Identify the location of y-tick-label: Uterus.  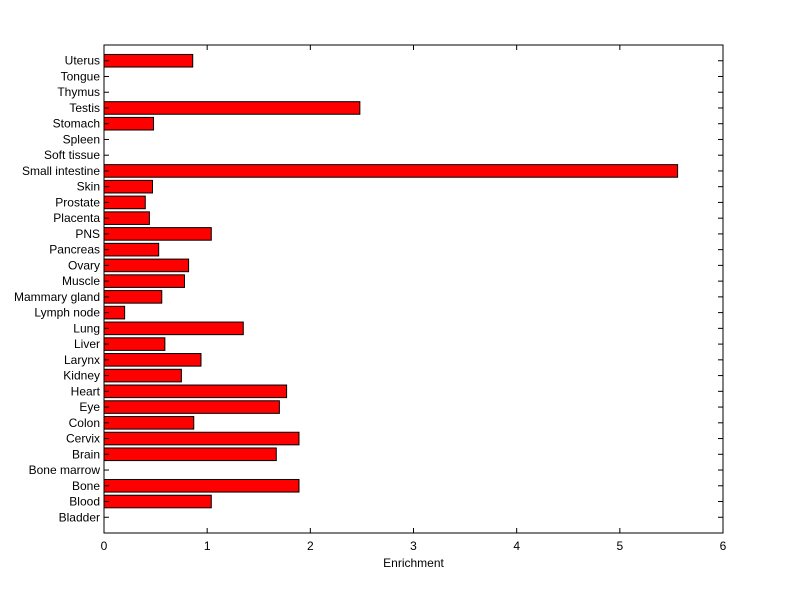
(82, 61).